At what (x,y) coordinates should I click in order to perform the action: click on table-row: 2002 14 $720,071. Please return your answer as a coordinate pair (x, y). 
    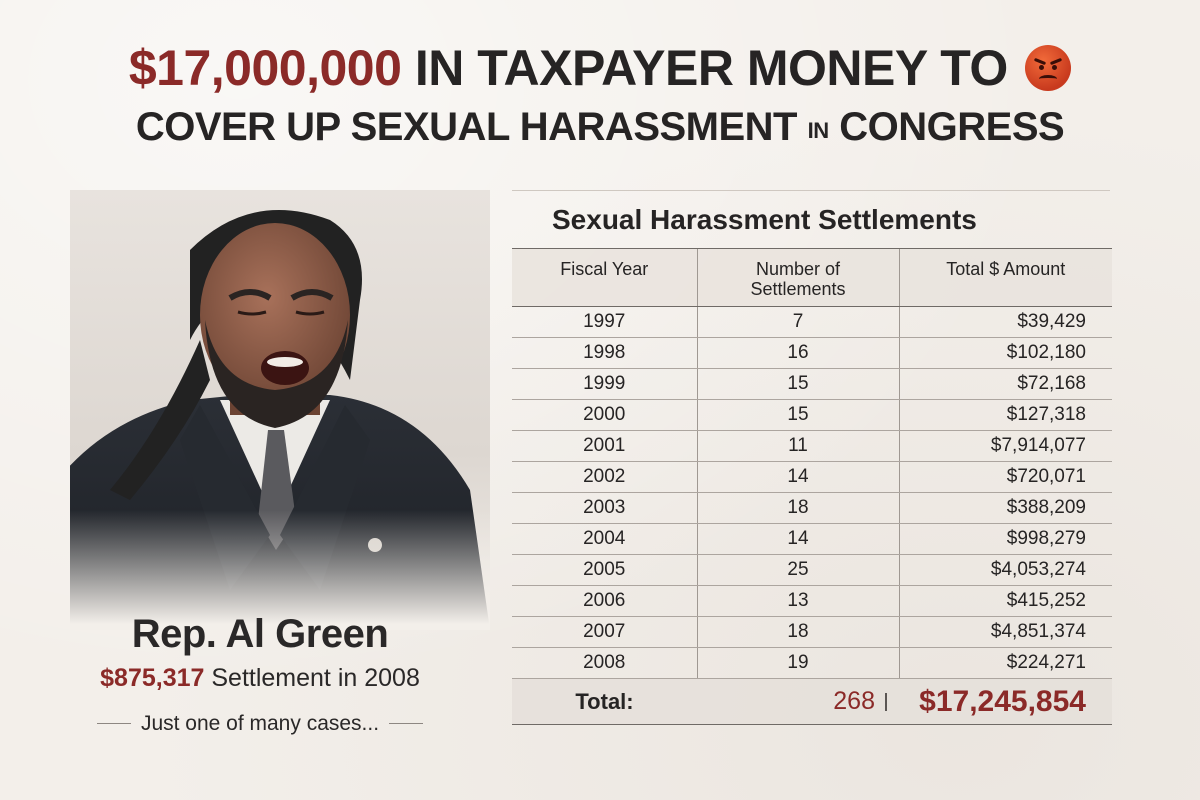
    Looking at the image, I should click on (812, 477).